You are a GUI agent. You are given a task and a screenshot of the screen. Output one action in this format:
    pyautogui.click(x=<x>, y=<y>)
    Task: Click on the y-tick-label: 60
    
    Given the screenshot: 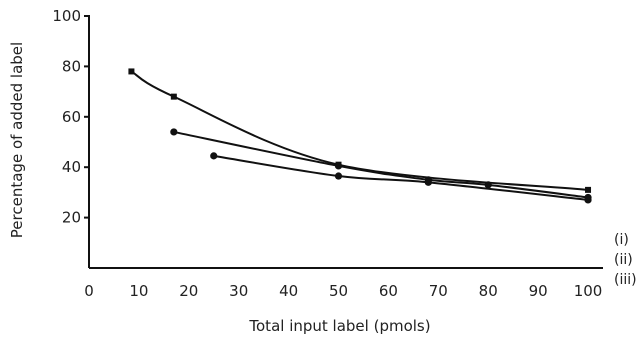 What is the action you would take?
    pyautogui.click(x=71, y=117)
    